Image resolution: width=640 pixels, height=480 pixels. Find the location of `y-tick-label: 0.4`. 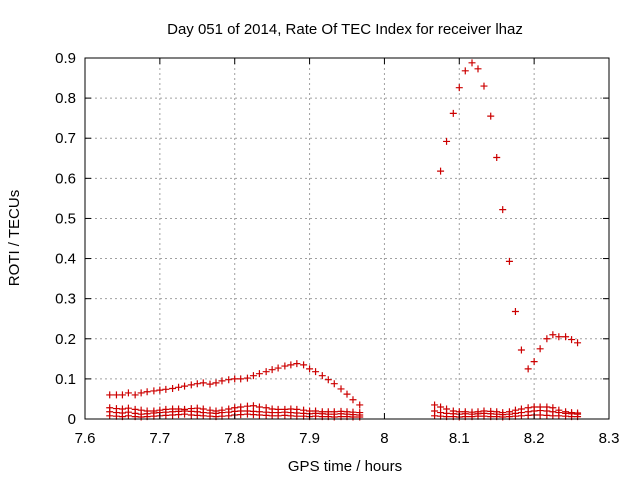

y-tick-label: 0.4 is located at coordinates (65, 259).